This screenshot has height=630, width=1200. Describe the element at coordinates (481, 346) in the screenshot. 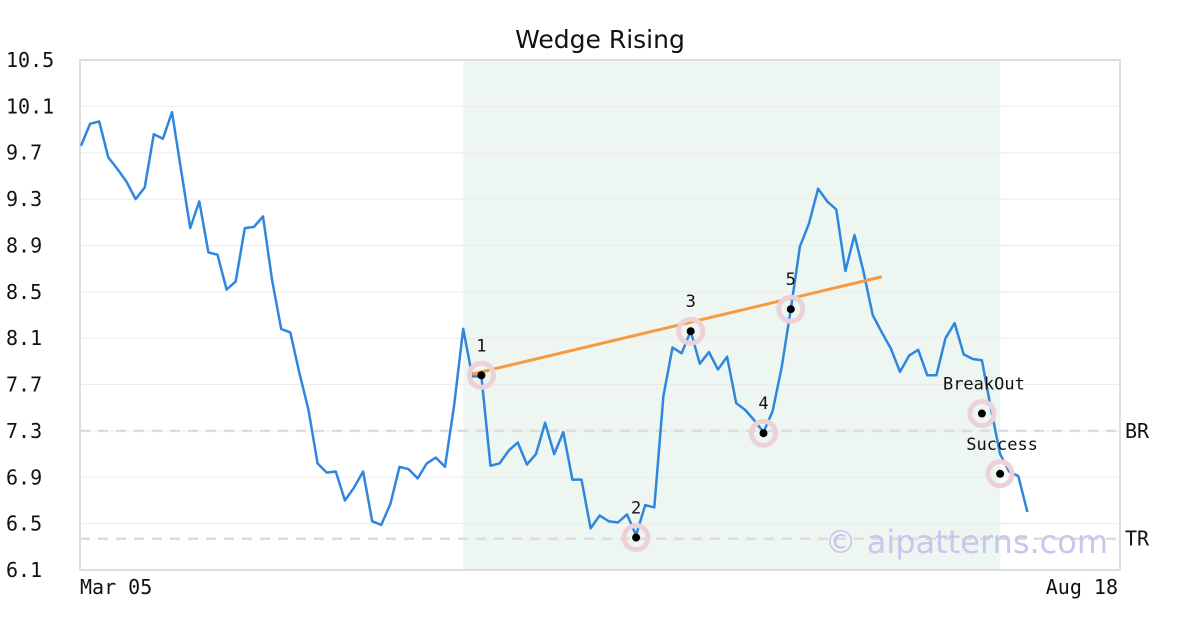

I see `point-label: 1` at that location.